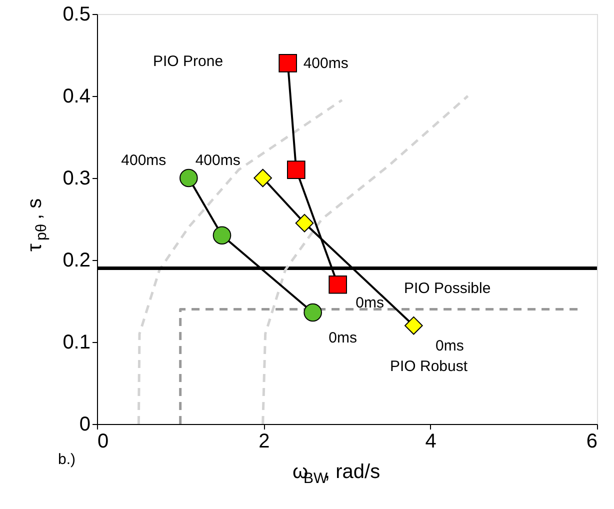 This screenshot has height=509, width=614. What do you see at coordinates (103, 441) in the screenshot?
I see `x-tick-label: 0` at bounding box center [103, 441].